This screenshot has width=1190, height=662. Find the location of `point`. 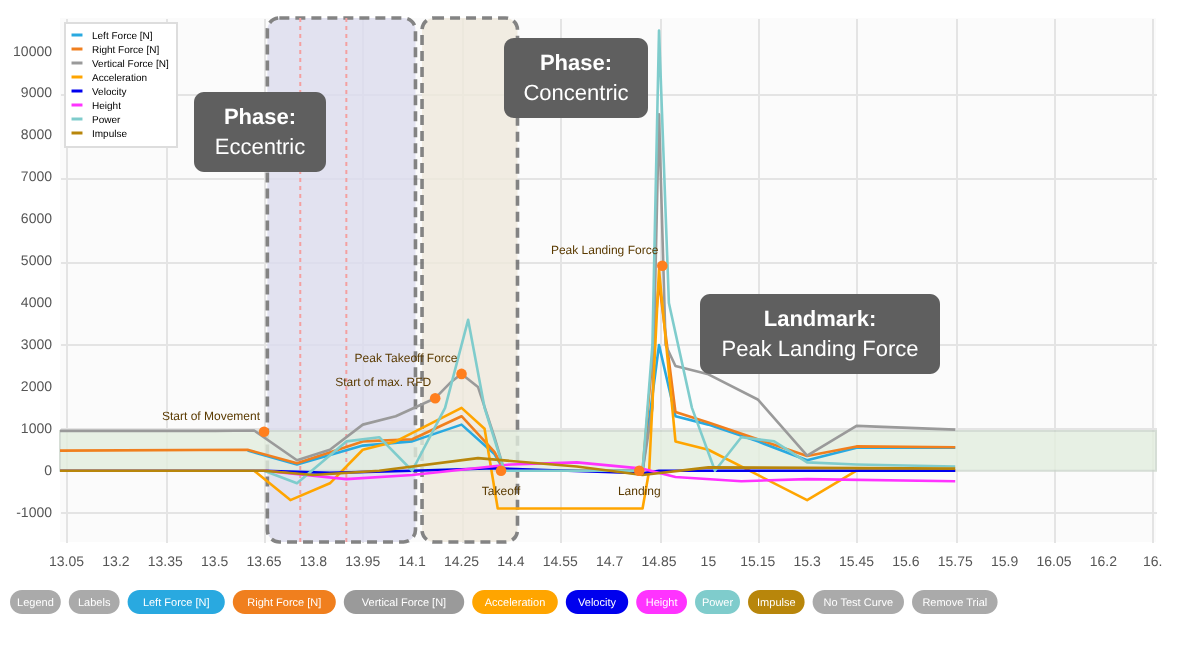

point is located at coordinates (639, 471).